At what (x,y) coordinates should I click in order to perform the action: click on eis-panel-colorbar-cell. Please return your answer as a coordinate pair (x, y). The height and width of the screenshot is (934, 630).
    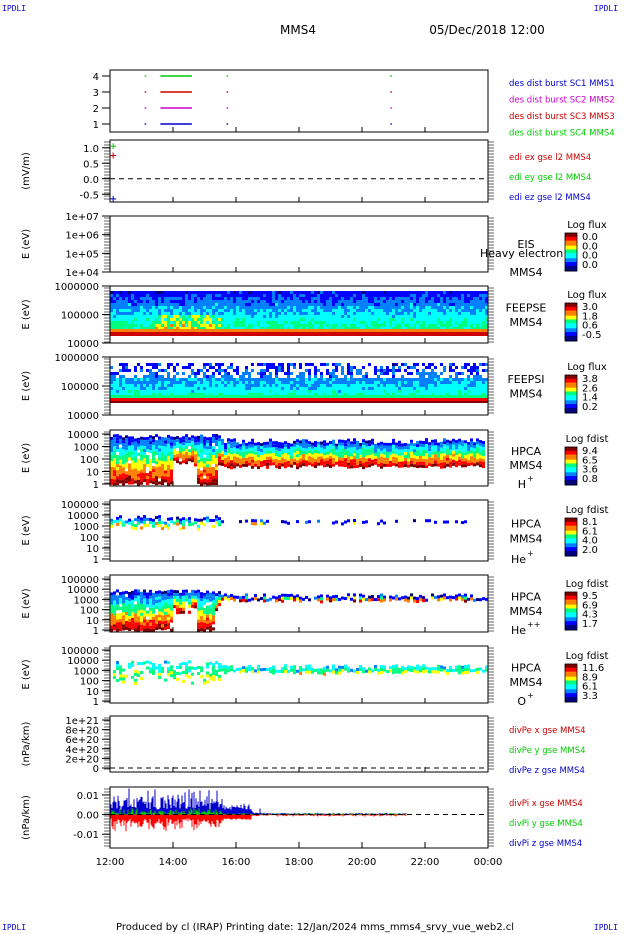
    Looking at the image, I should click on (571, 259).